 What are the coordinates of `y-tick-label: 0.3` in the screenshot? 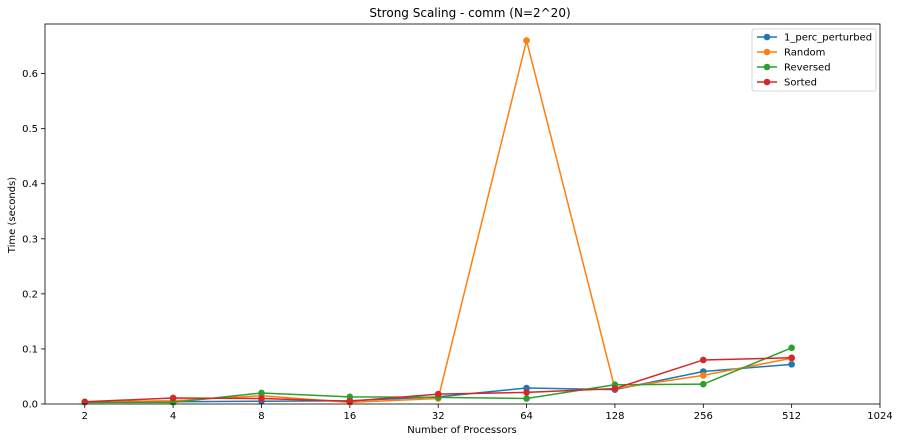 It's located at (30, 239).